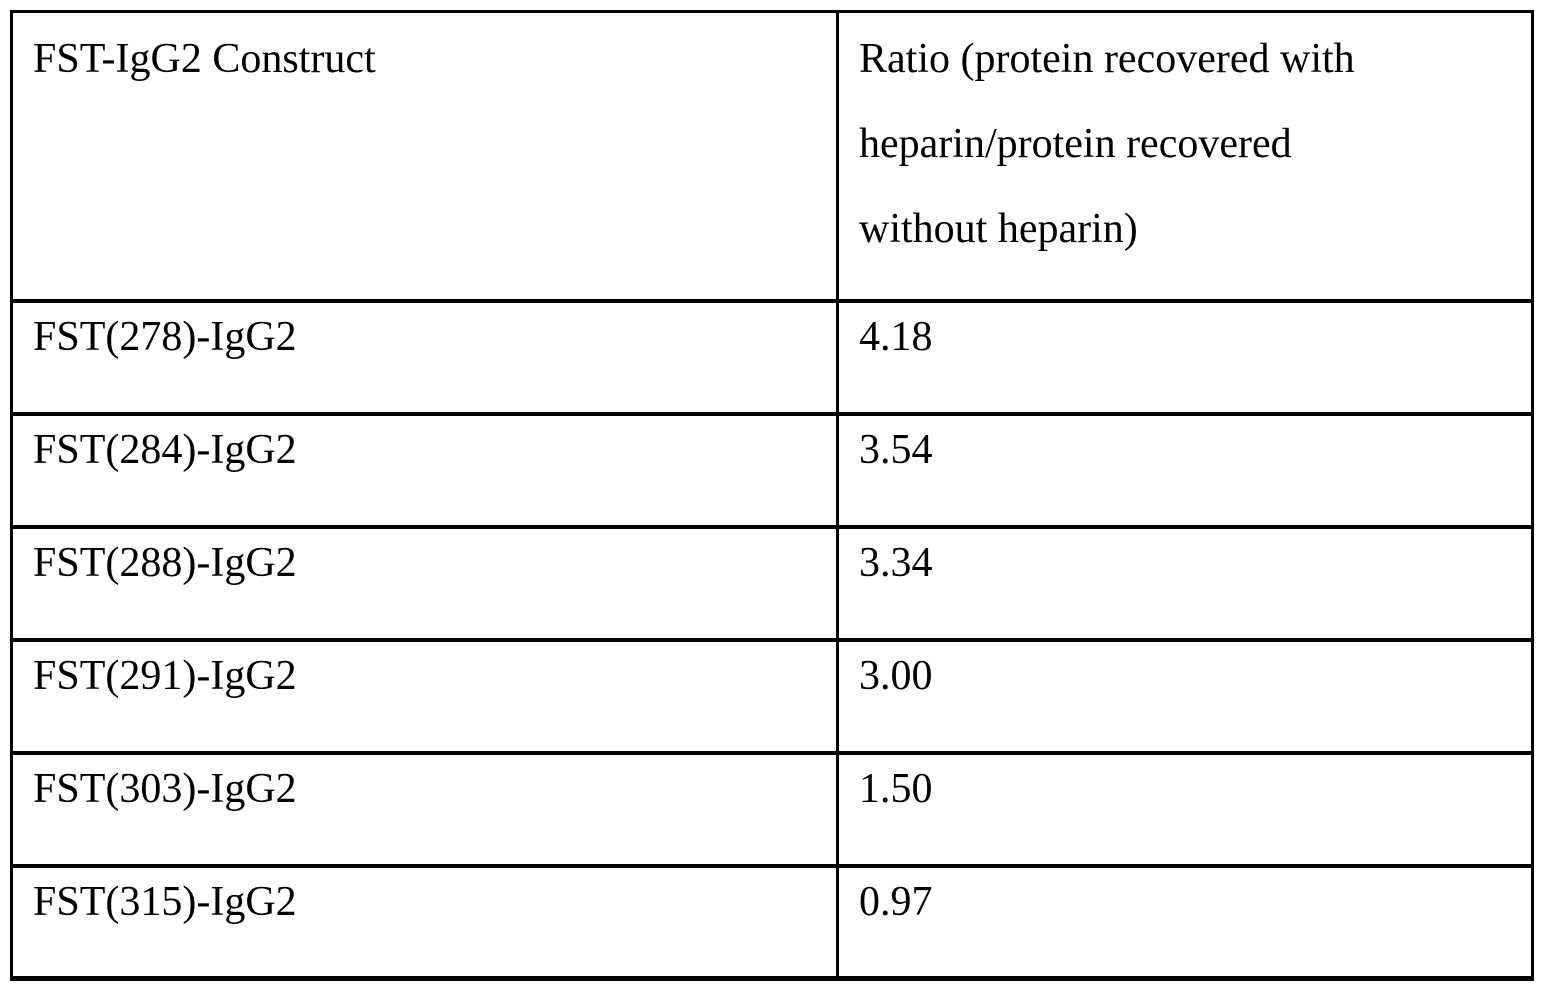 This screenshot has width=1542, height=990. I want to click on construct-cell: FST(284)-IgG2, so click(424, 470).